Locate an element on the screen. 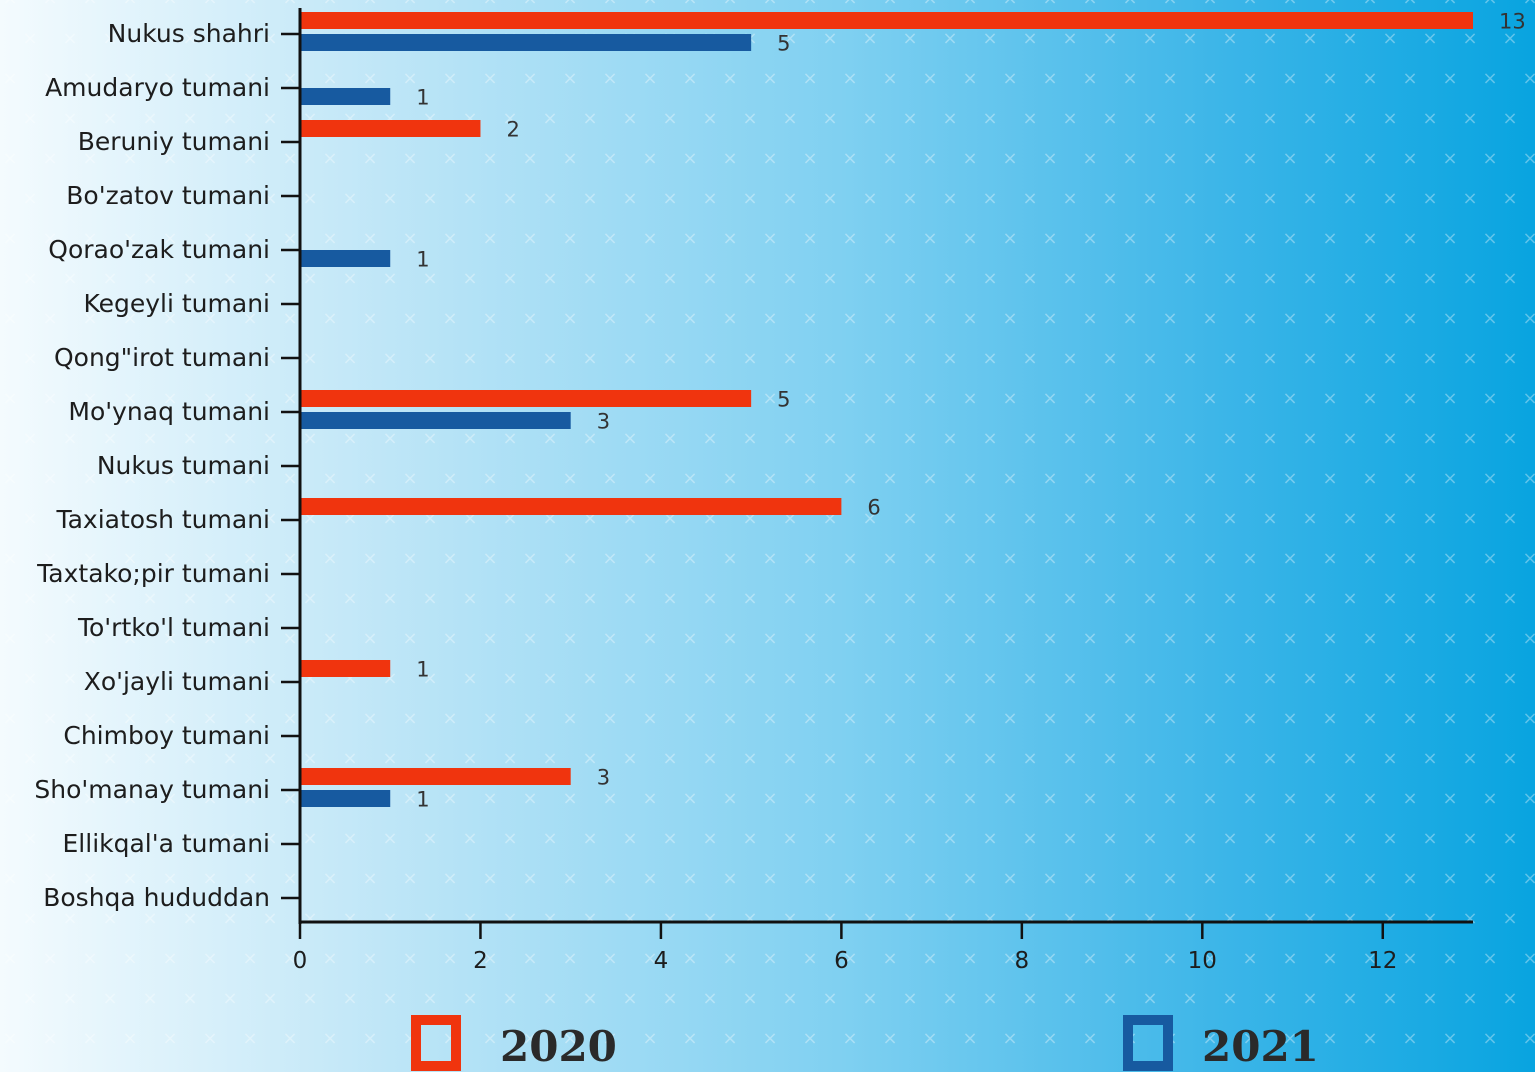 This screenshot has height=1072, width=1535. category-label: Nukus tumani is located at coordinates (183, 465).